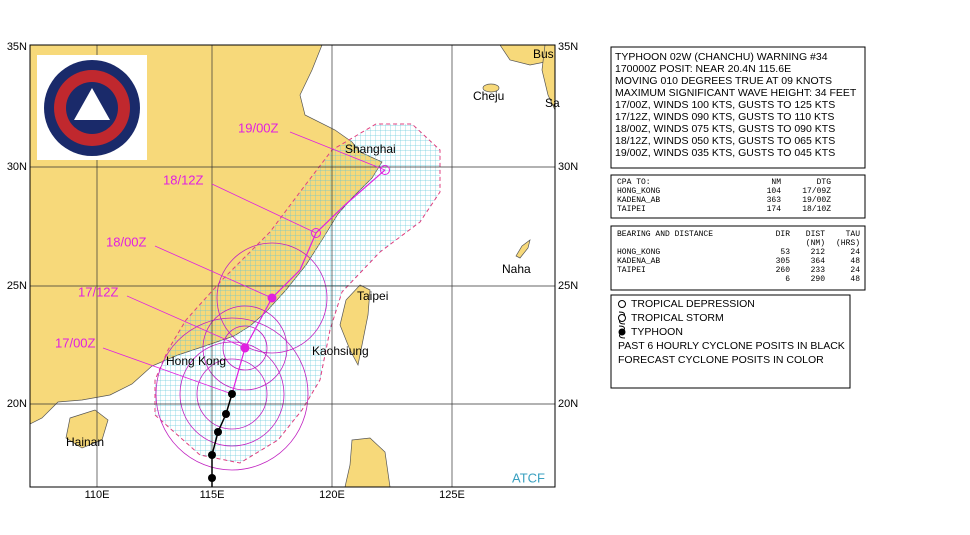 The height and width of the screenshot is (535, 970). I want to click on cheju, so click(491, 88).